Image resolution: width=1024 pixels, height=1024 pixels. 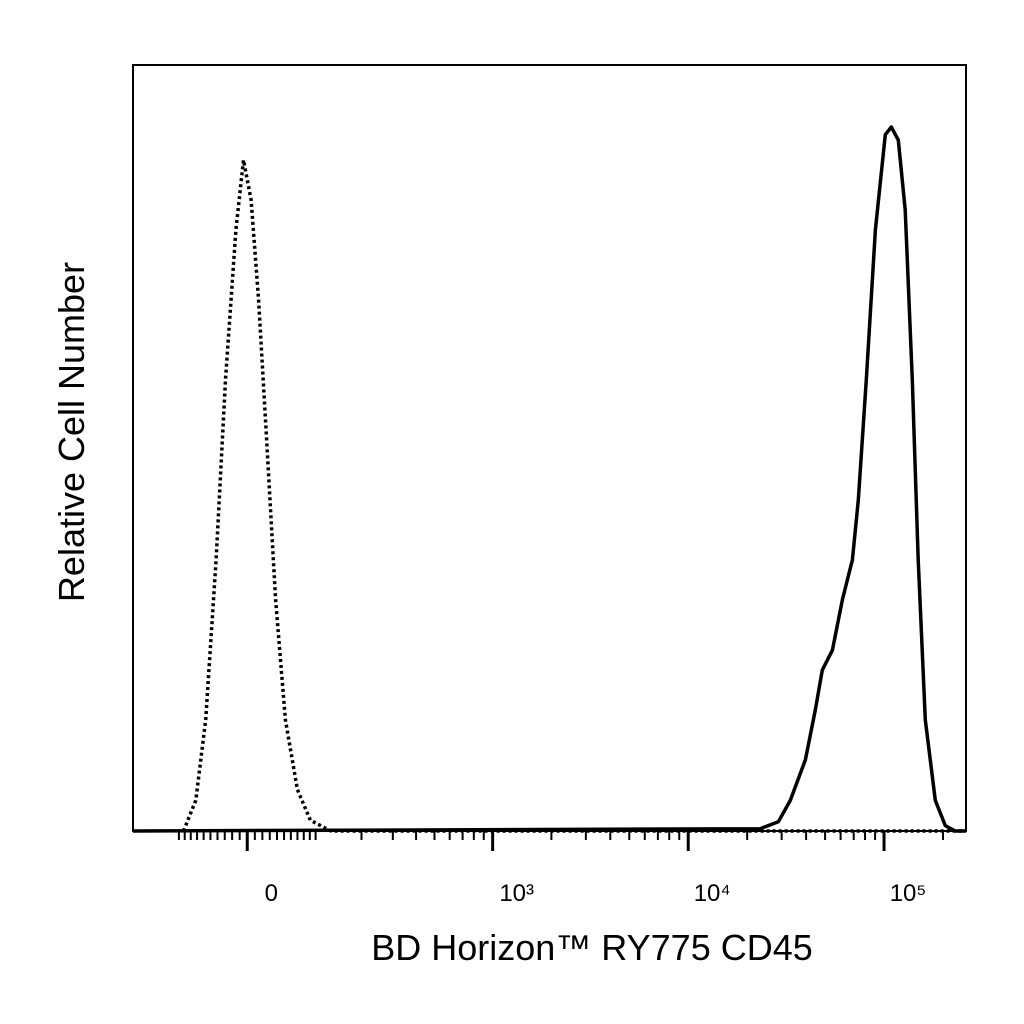 I want to click on x-tick-label: 10⁴, so click(x=712, y=893).